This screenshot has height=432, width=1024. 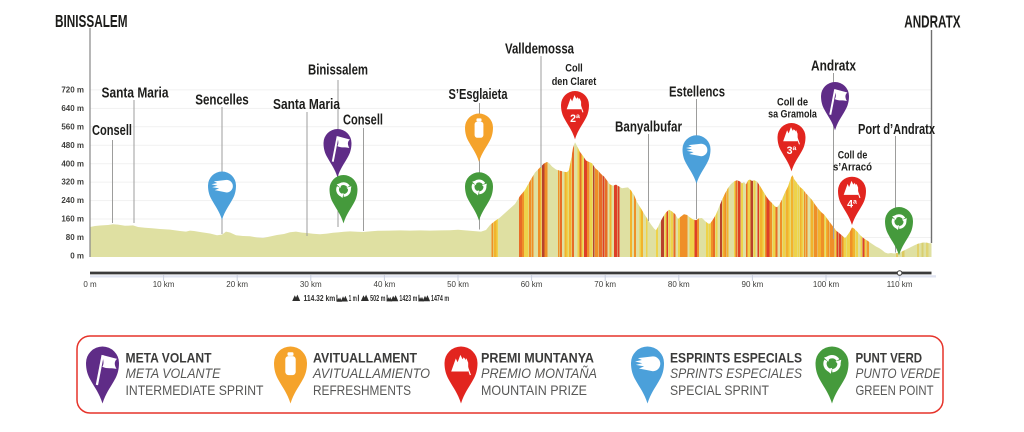 I want to click on svg-text: sa Gramola, so click(x=793, y=115).